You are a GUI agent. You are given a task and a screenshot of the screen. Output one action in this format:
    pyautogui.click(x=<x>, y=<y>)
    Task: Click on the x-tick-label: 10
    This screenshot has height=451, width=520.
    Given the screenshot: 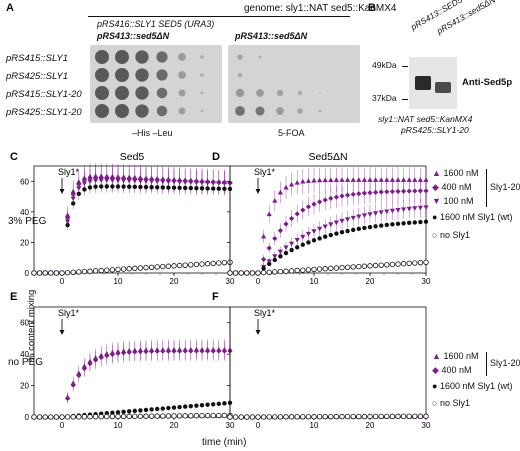 What is the action you would take?
    pyautogui.click(x=314, y=281)
    